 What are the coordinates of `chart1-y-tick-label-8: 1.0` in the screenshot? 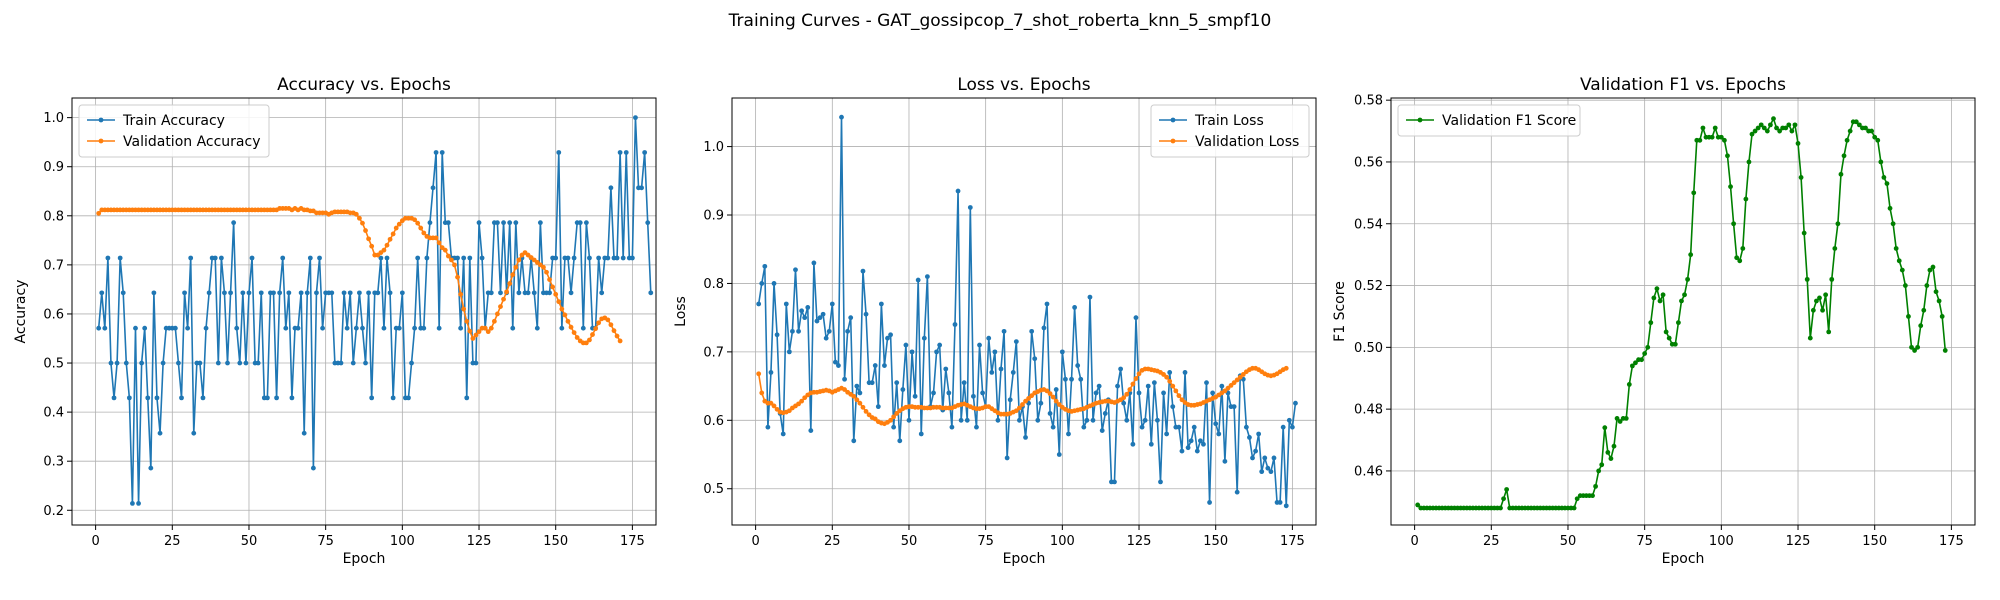 It's located at (53, 118).